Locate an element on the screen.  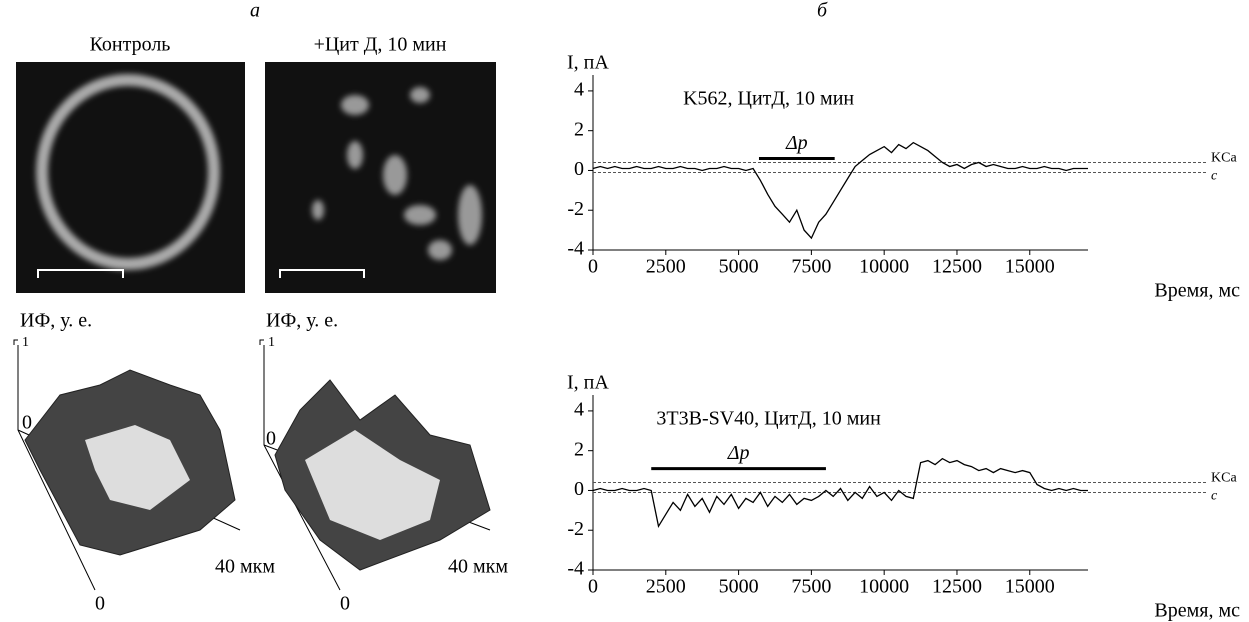
cell-ring is located at coordinates (128, 172).